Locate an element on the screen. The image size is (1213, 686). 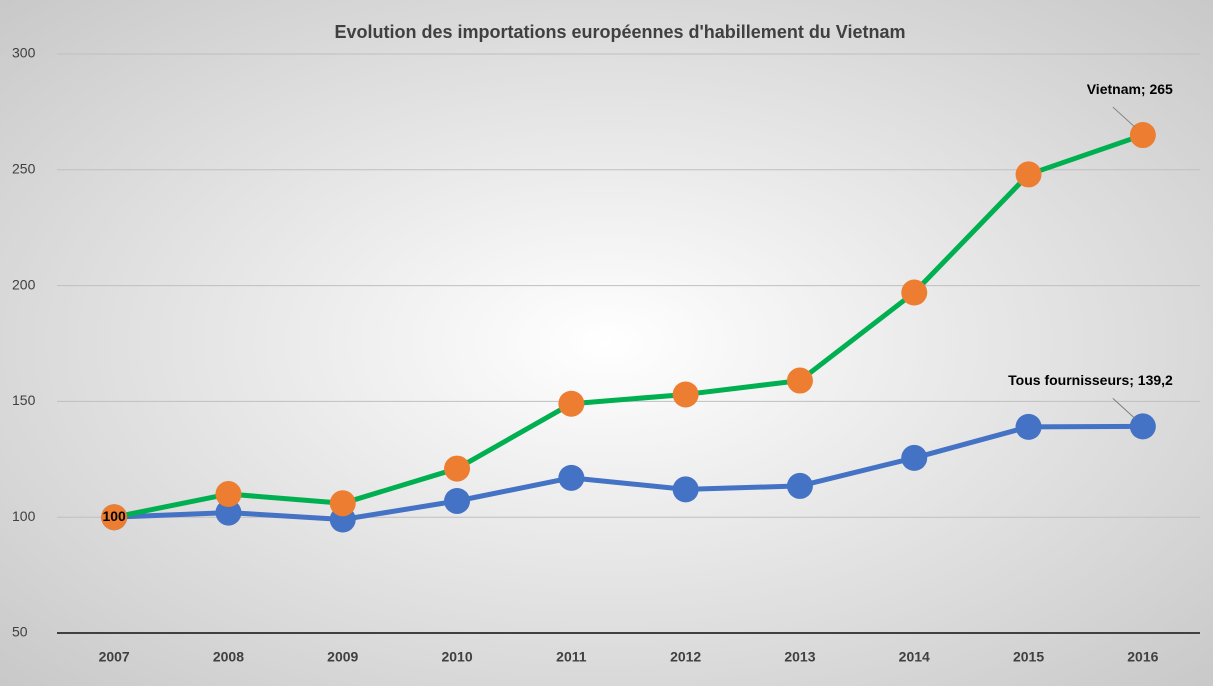
y-tick-label: 300 is located at coordinates (24, 53).